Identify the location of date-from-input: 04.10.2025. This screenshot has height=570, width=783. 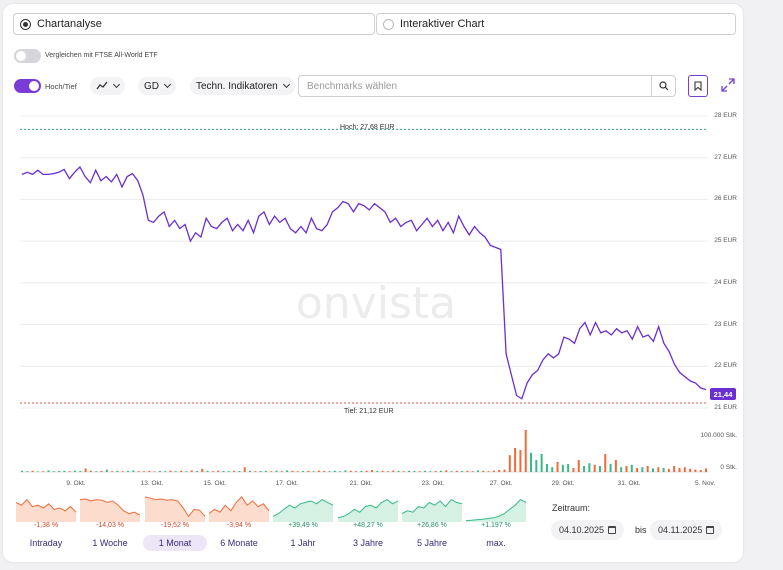
(588, 530).